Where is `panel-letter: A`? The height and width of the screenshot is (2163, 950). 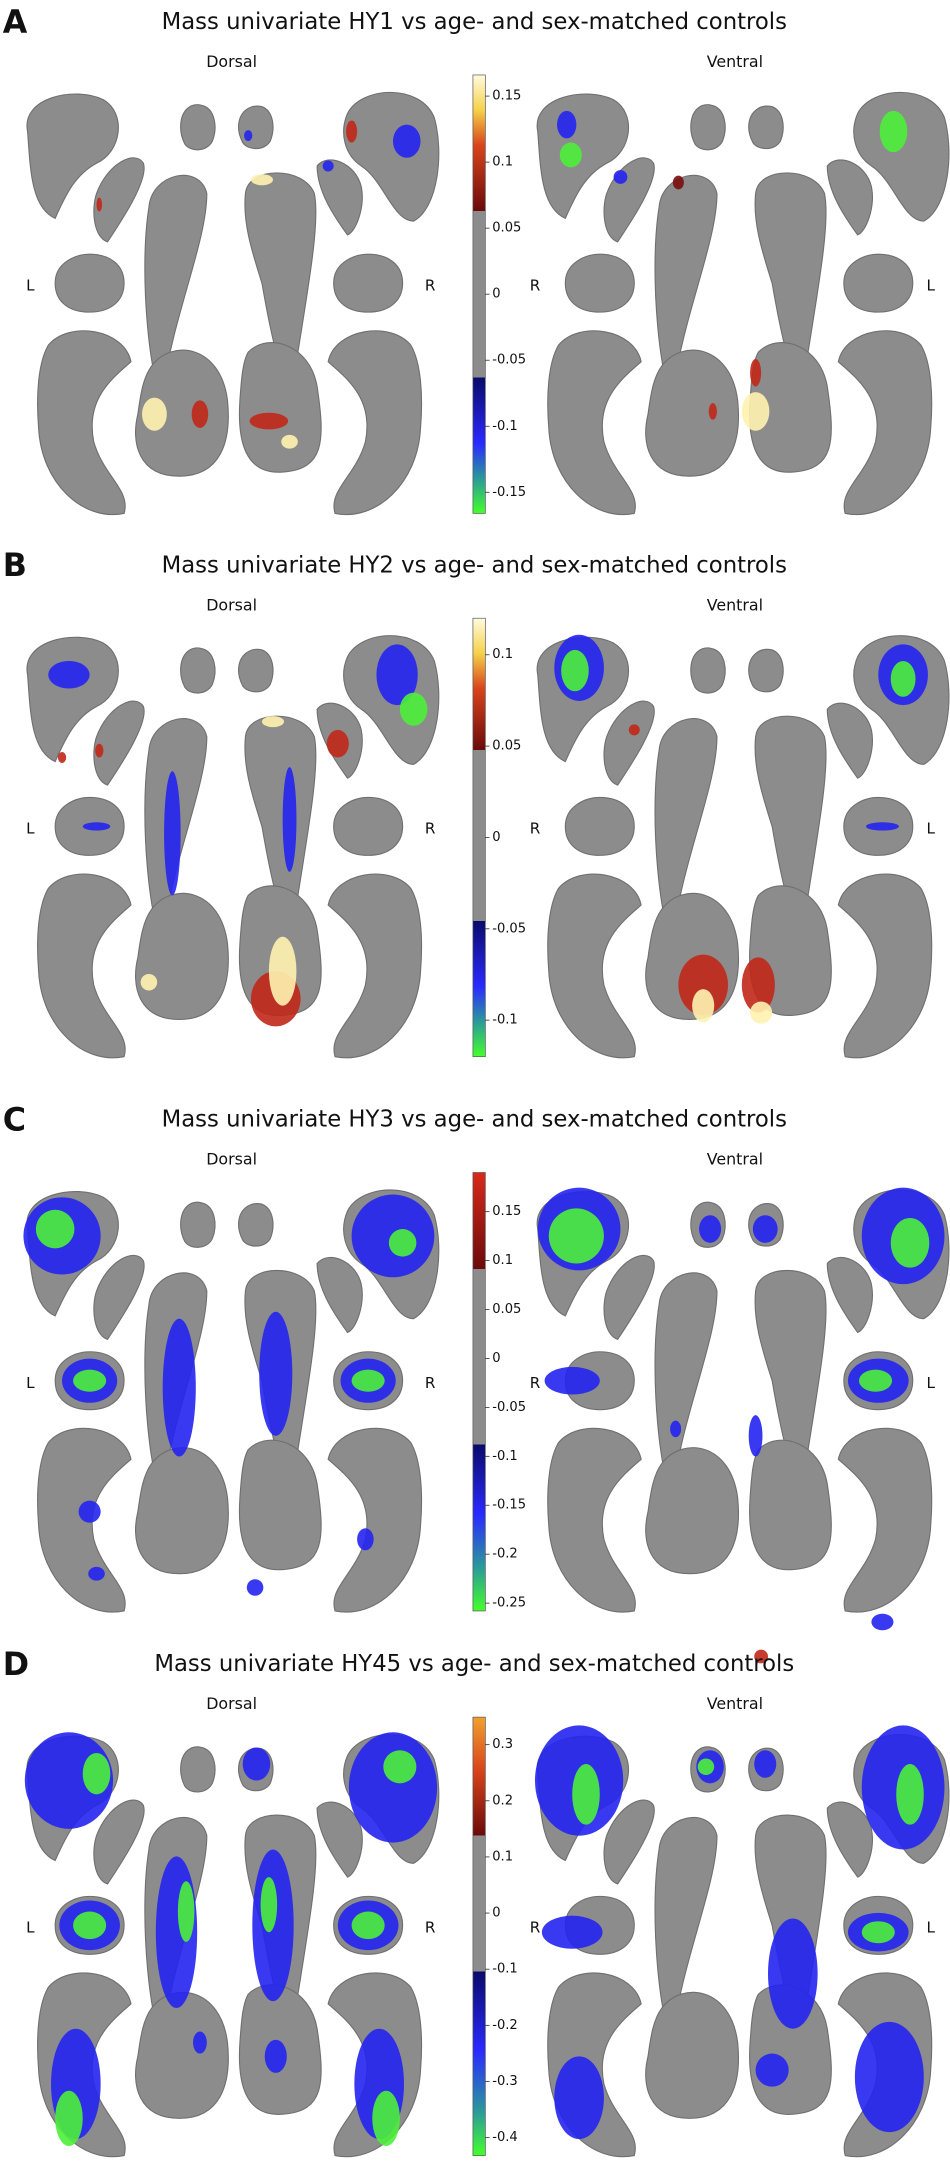 panel-letter: A is located at coordinates (15, 23).